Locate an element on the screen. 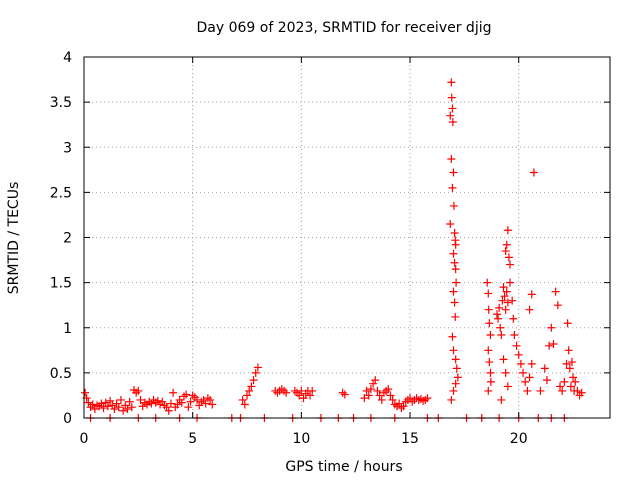 This screenshot has width=640, height=480. y-tick-label: 0 is located at coordinates (67, 419).